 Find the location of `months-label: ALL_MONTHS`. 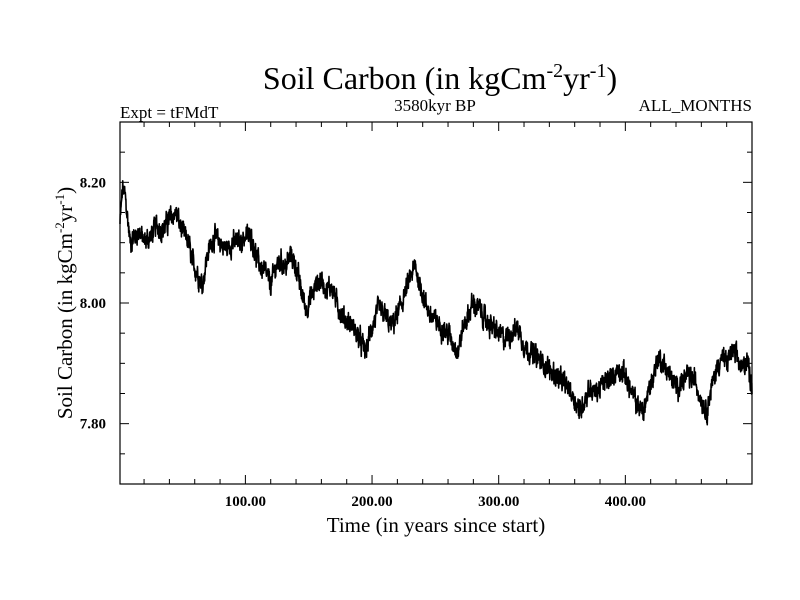

months-label: ALL_MONTHS is located at coordinates (695, 105).